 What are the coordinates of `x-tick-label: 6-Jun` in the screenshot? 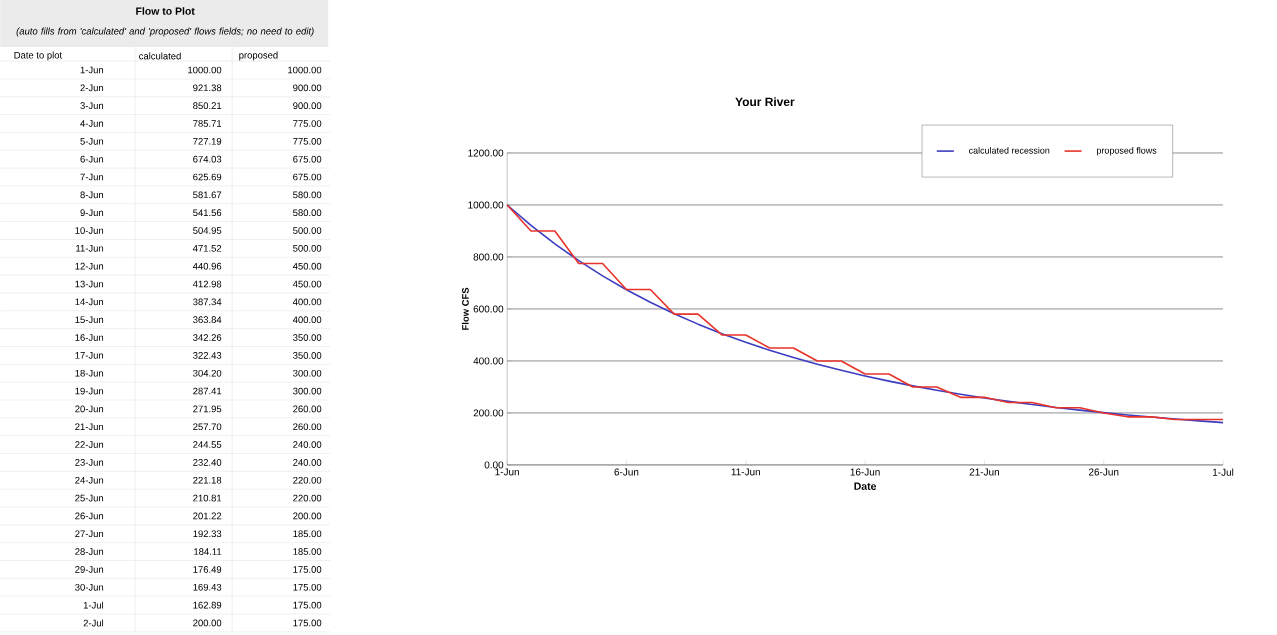 It's located at (626, 472).